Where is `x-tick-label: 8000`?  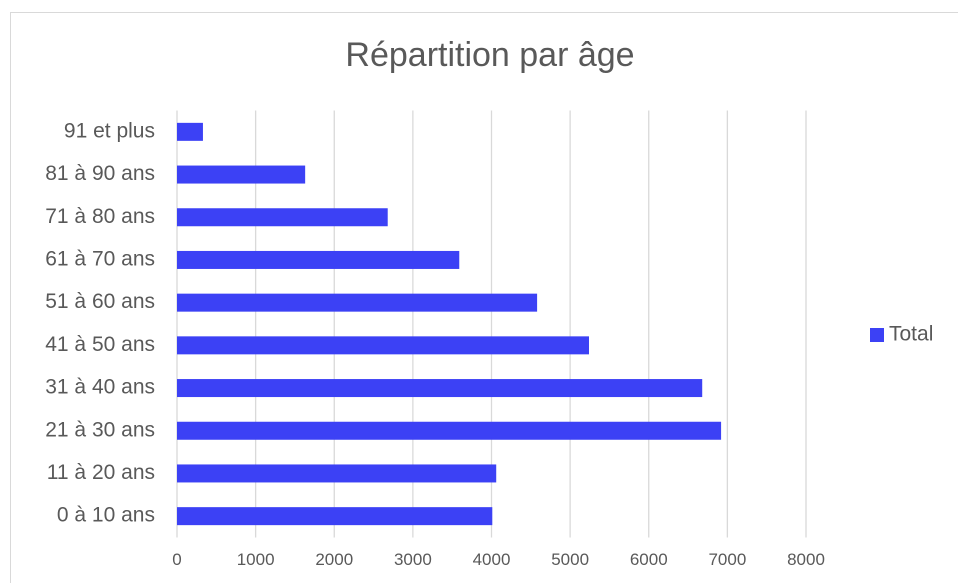
x-tick-label: 8000 is located at coordinates (806, 559).